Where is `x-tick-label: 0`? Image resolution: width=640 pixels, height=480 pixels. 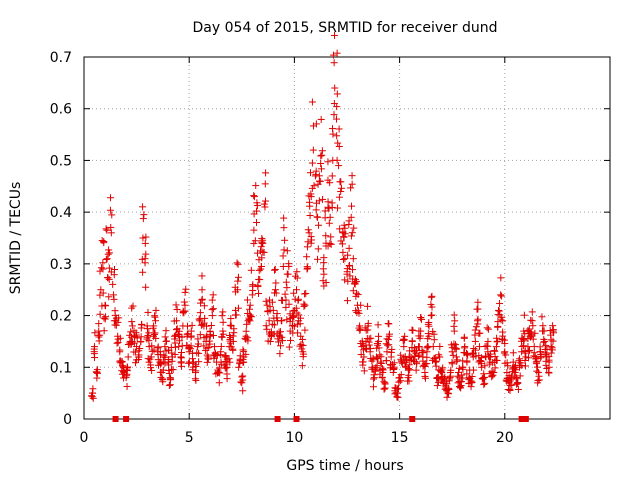
x-tick-label: 0 is located at coordinates (84, 438).